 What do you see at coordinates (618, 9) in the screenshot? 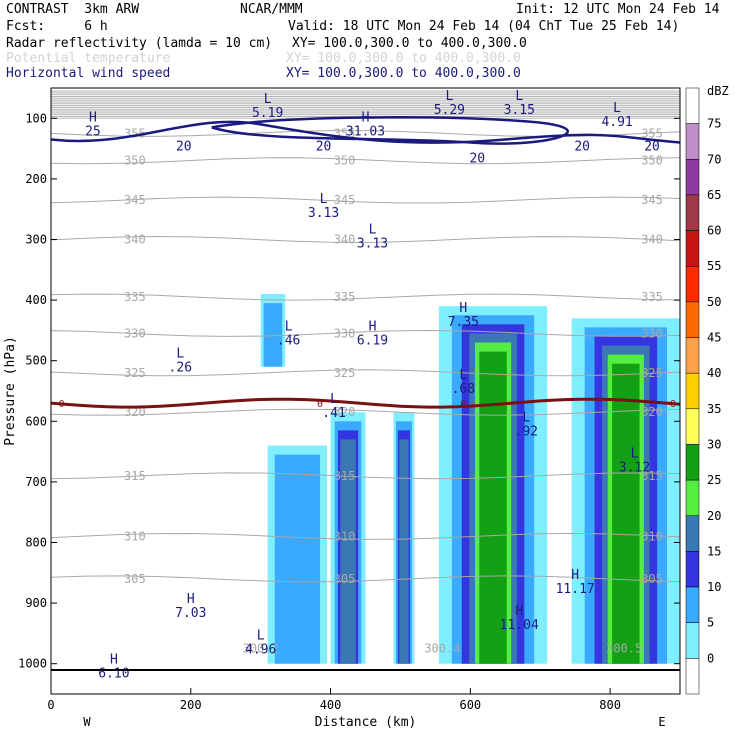
I see `init-time: Init: 12 UTC Mon 24 Feb 14` at bounding box center [618, 9].